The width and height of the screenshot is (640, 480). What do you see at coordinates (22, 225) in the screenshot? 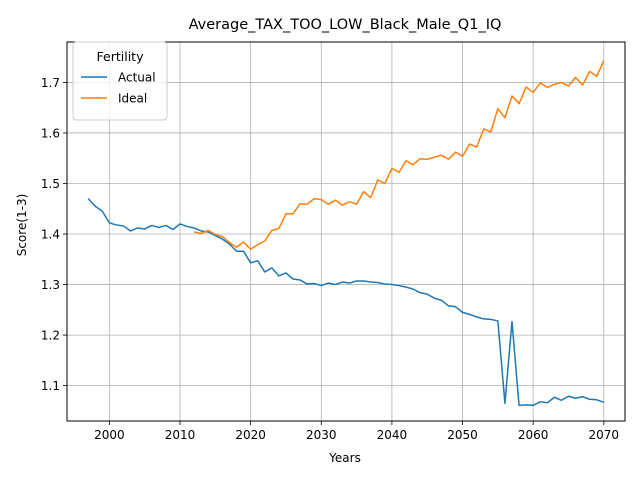
I see `y-axis-label: Score(1-3)` at bounding box center [22, 225].